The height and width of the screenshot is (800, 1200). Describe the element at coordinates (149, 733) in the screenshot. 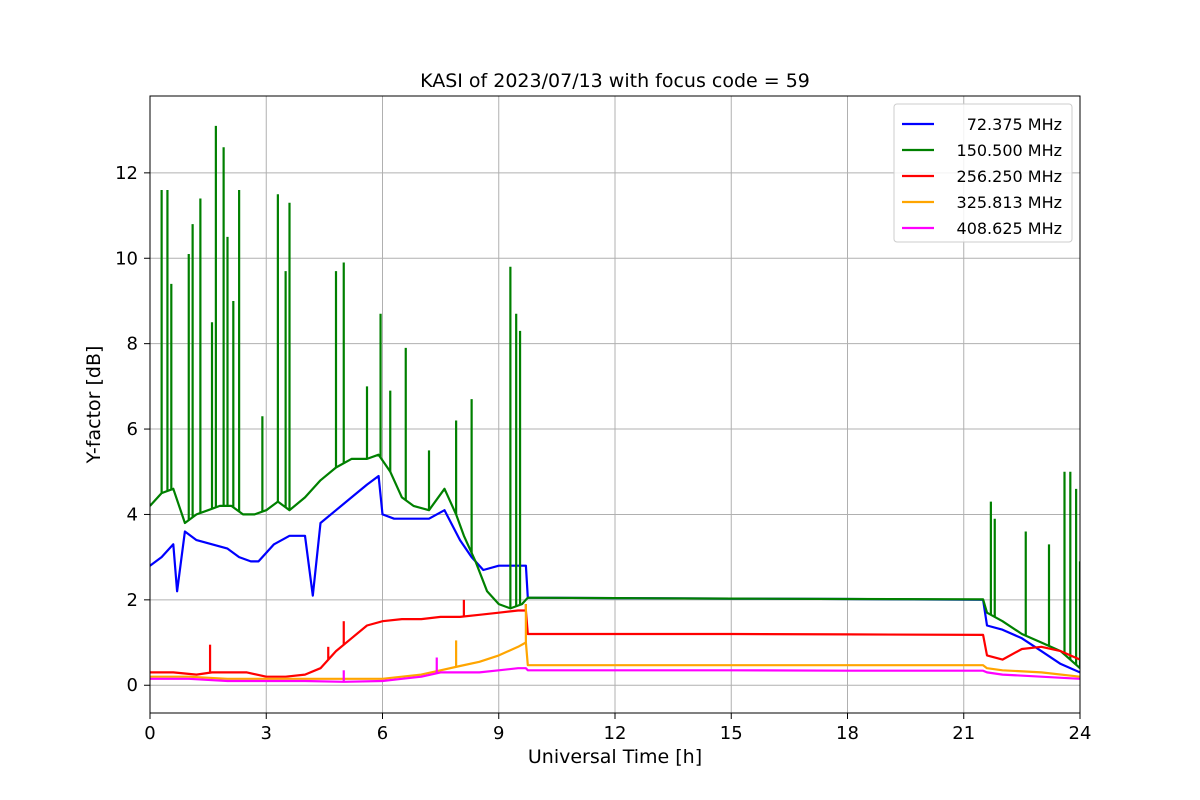

I see `x-tick-label: 0` at that location.